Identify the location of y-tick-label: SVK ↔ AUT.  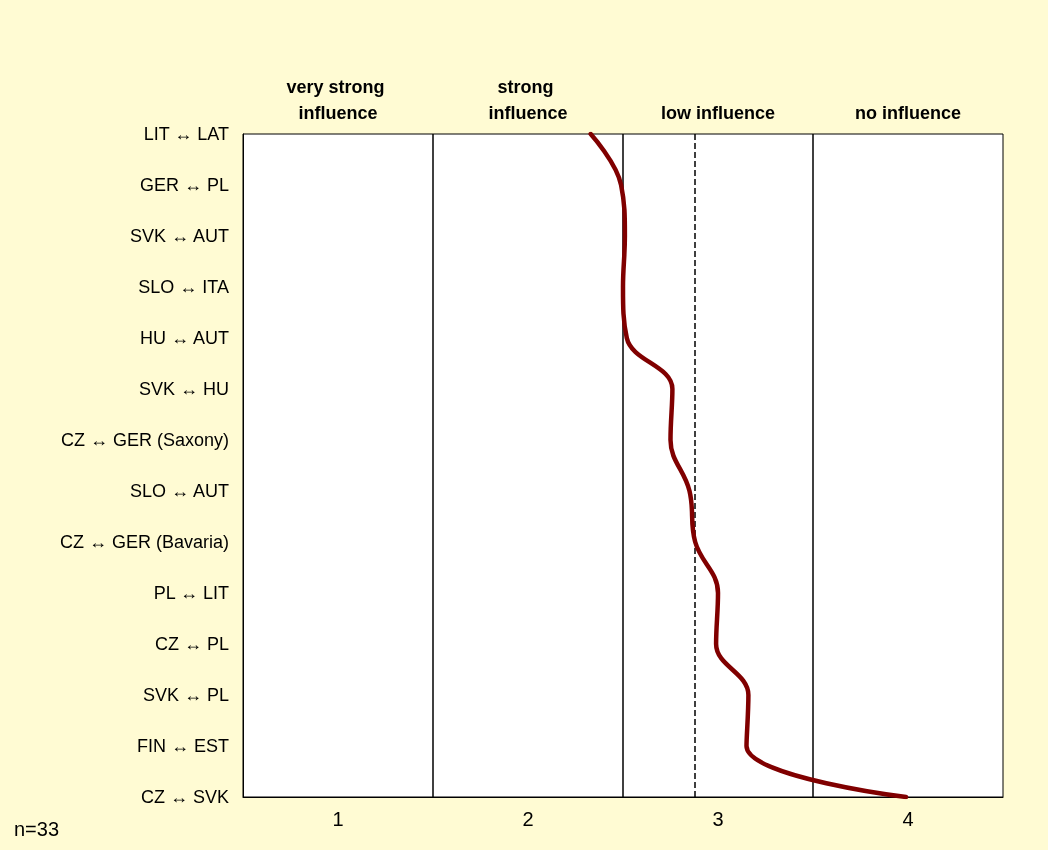
(179, 236).